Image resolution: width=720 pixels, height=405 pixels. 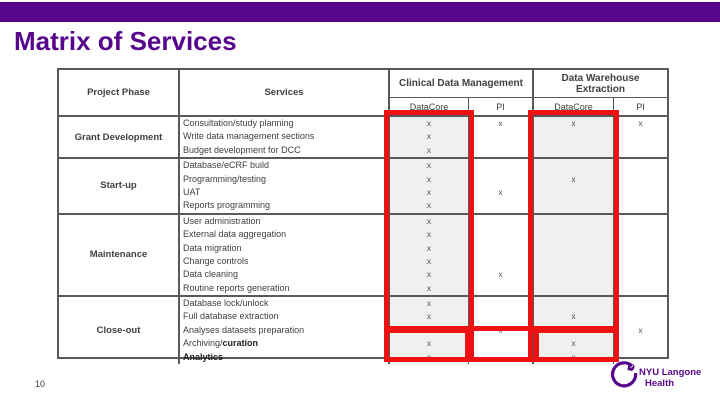 What do you see at coordinates (574, 106) in the screenshot?
I see `col-header-dw-datacore: DataCore` at bounding box center [574, 106].